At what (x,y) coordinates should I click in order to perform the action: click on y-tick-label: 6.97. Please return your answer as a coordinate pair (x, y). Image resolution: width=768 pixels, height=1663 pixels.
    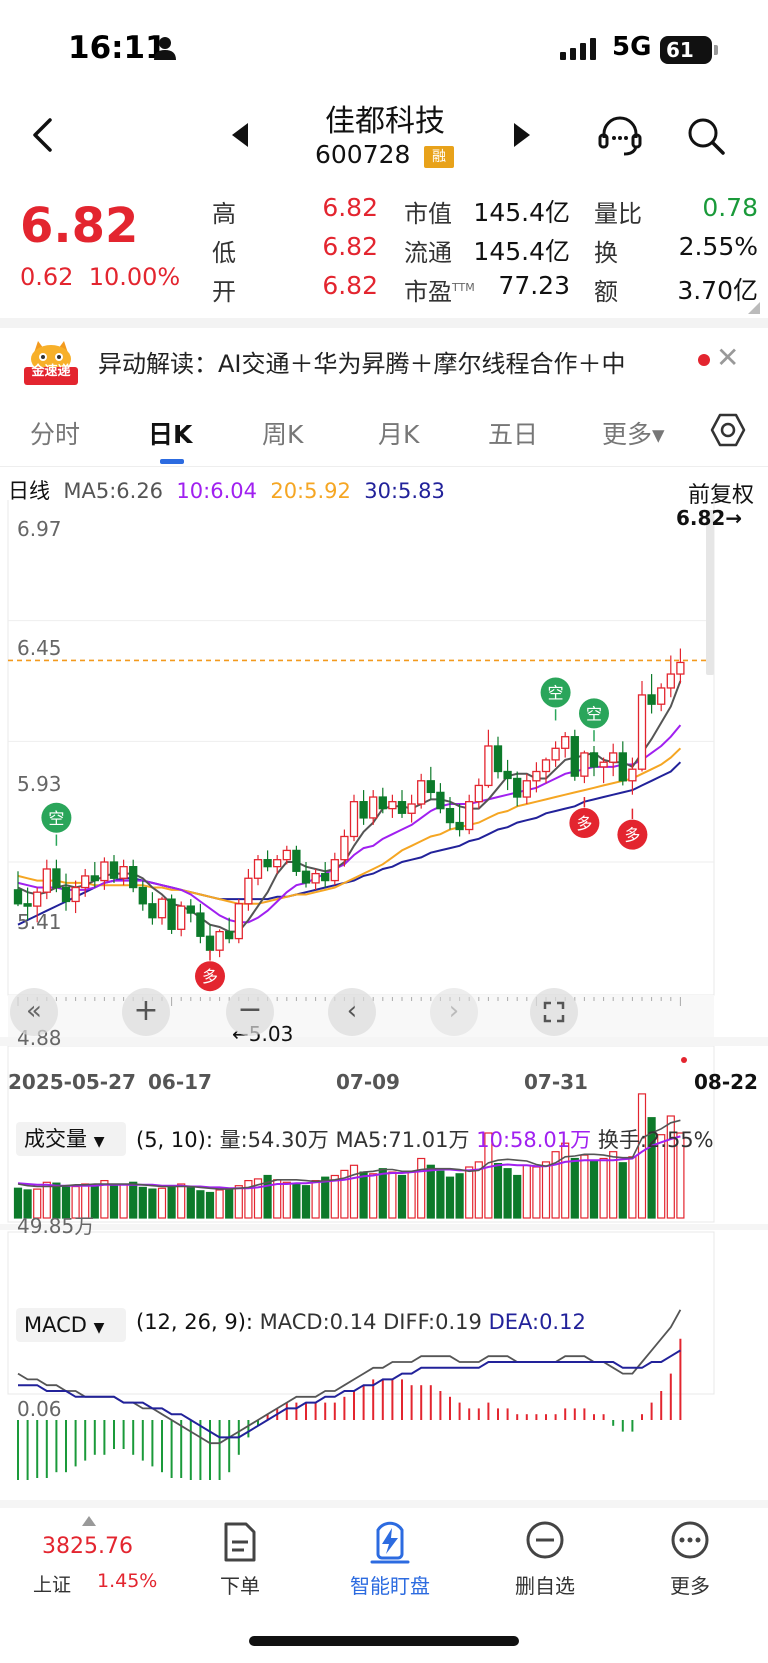
    Looking at the image, I should click on (39, 529).